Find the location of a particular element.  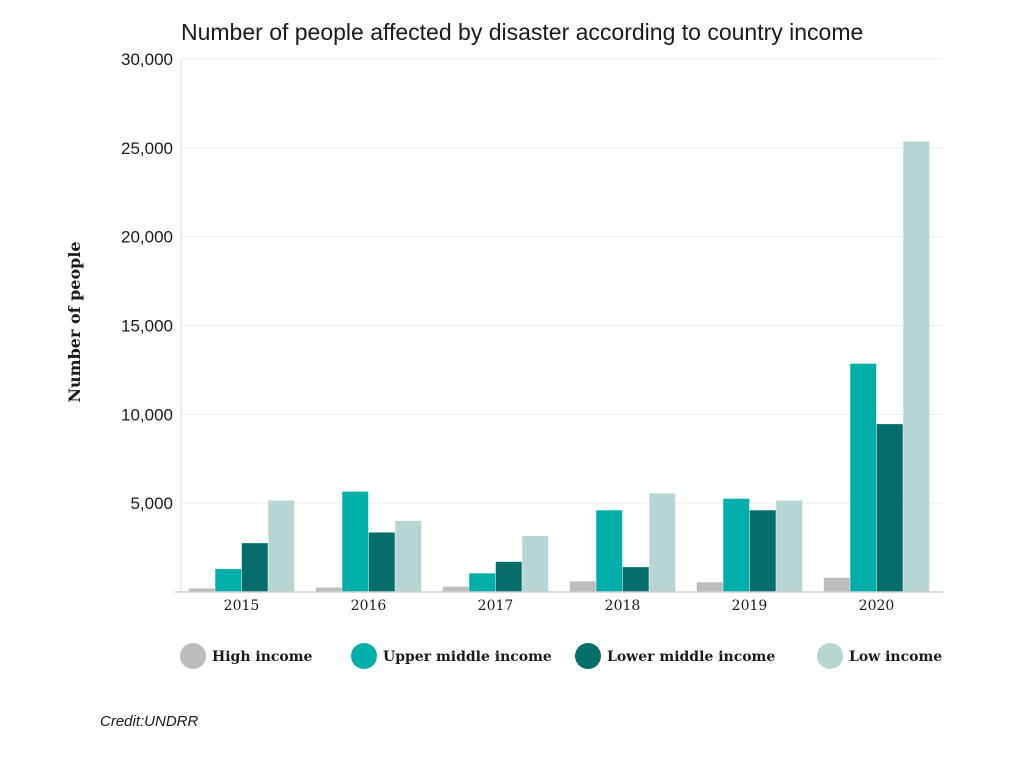

bar-upper-middle-income-2015 is located at coordinates (228, 580).